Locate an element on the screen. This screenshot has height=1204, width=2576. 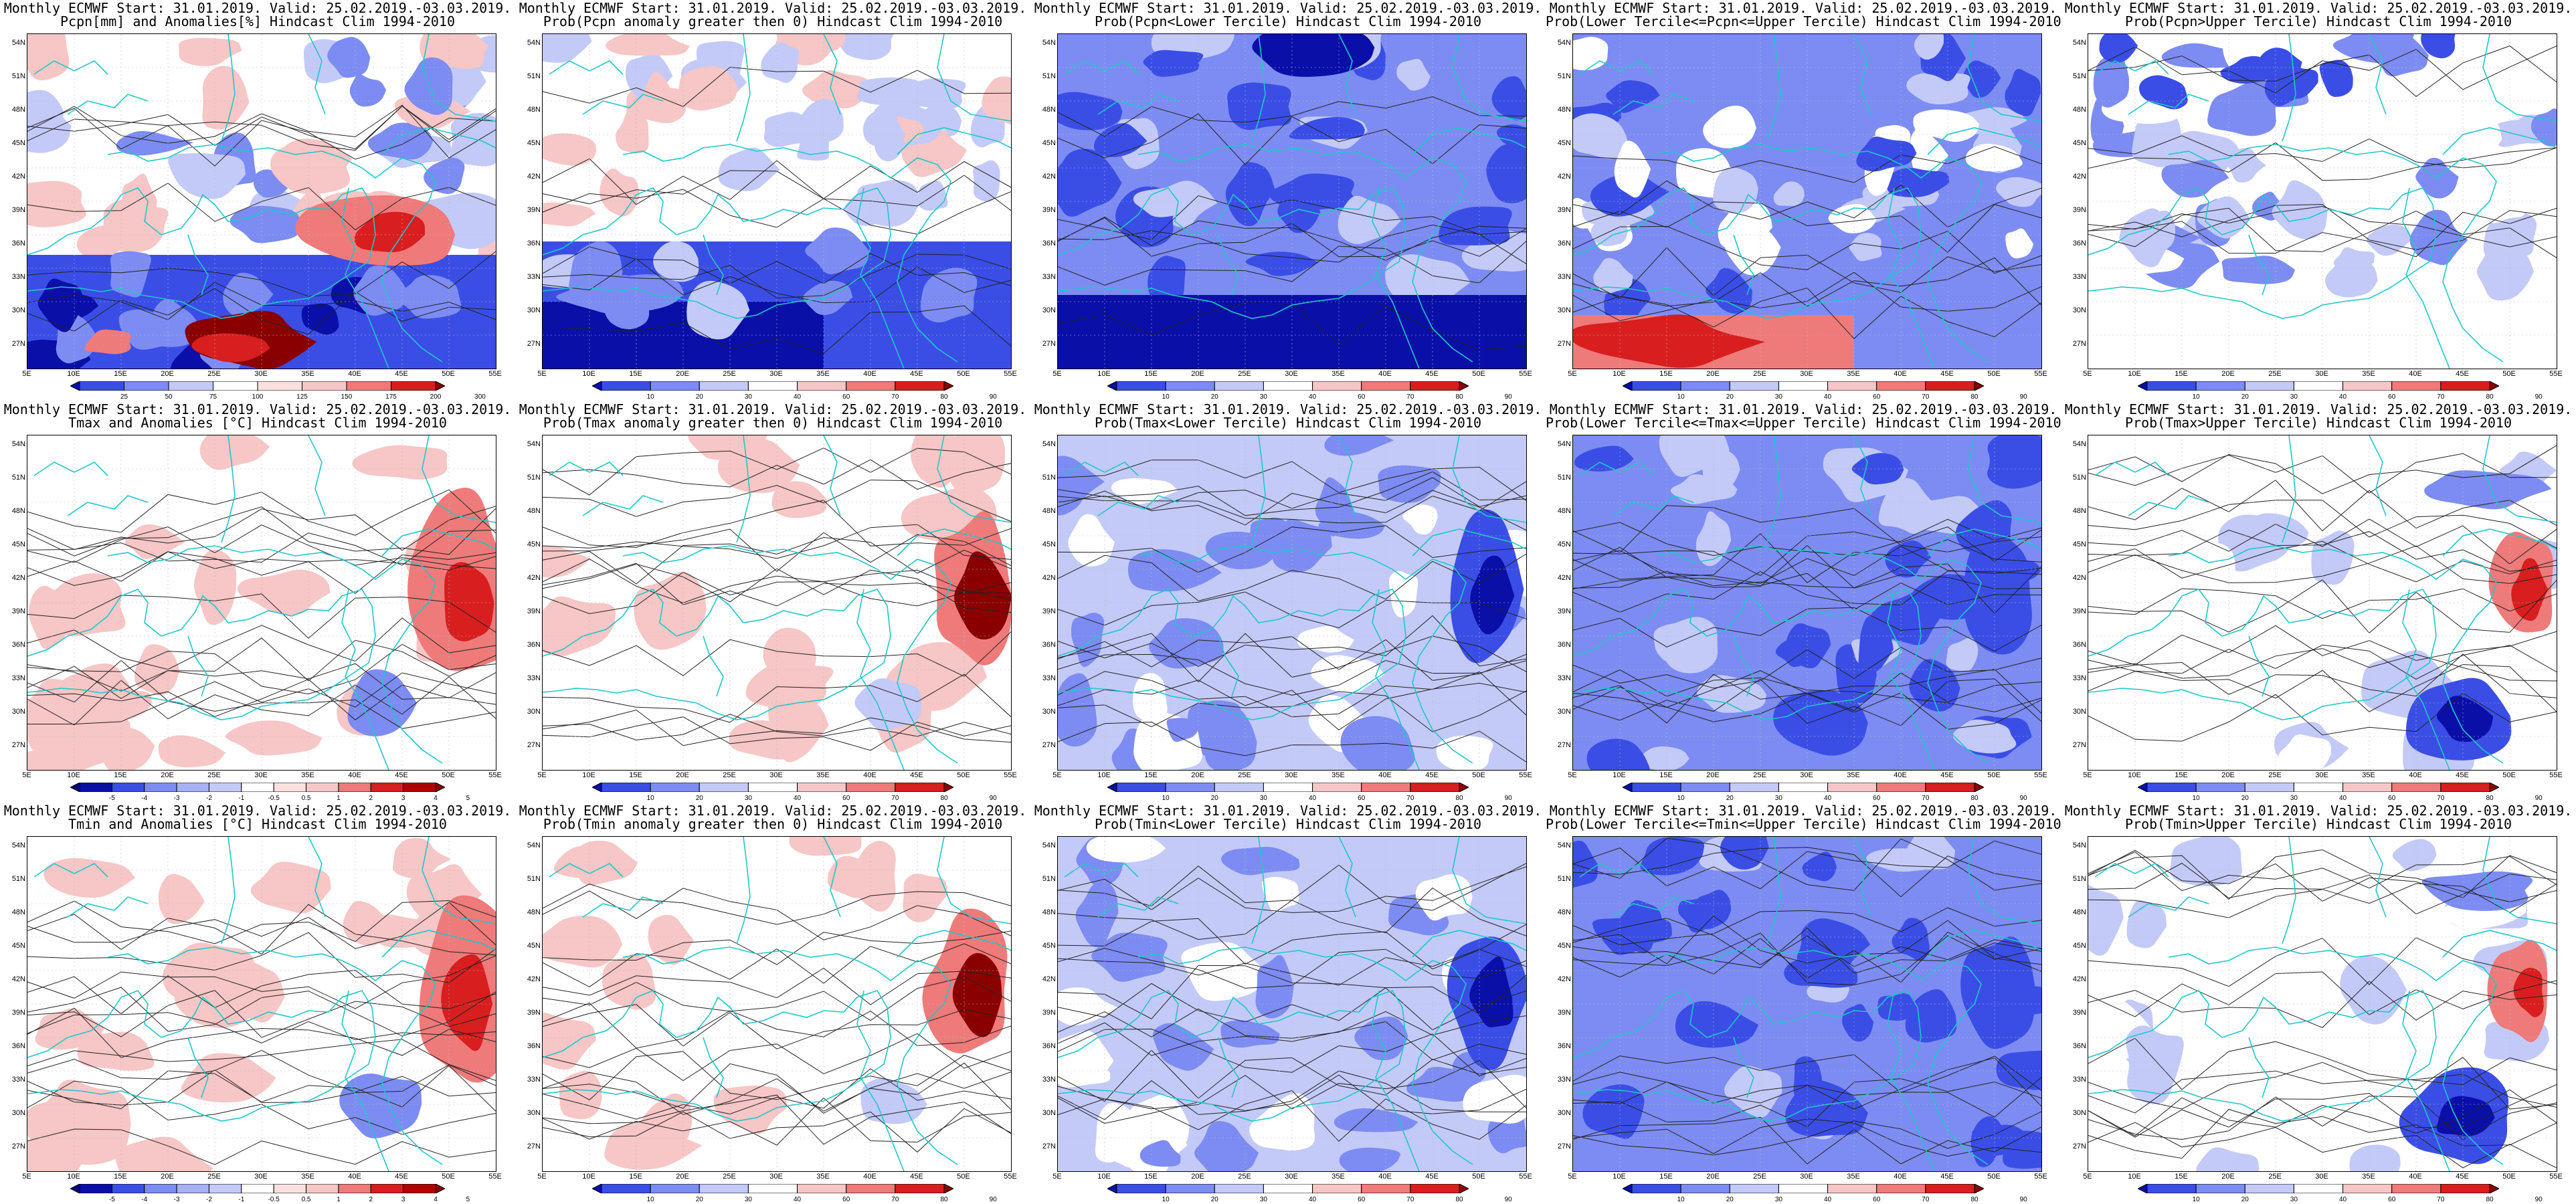
map-area is located at coordinates (1292, 1004).